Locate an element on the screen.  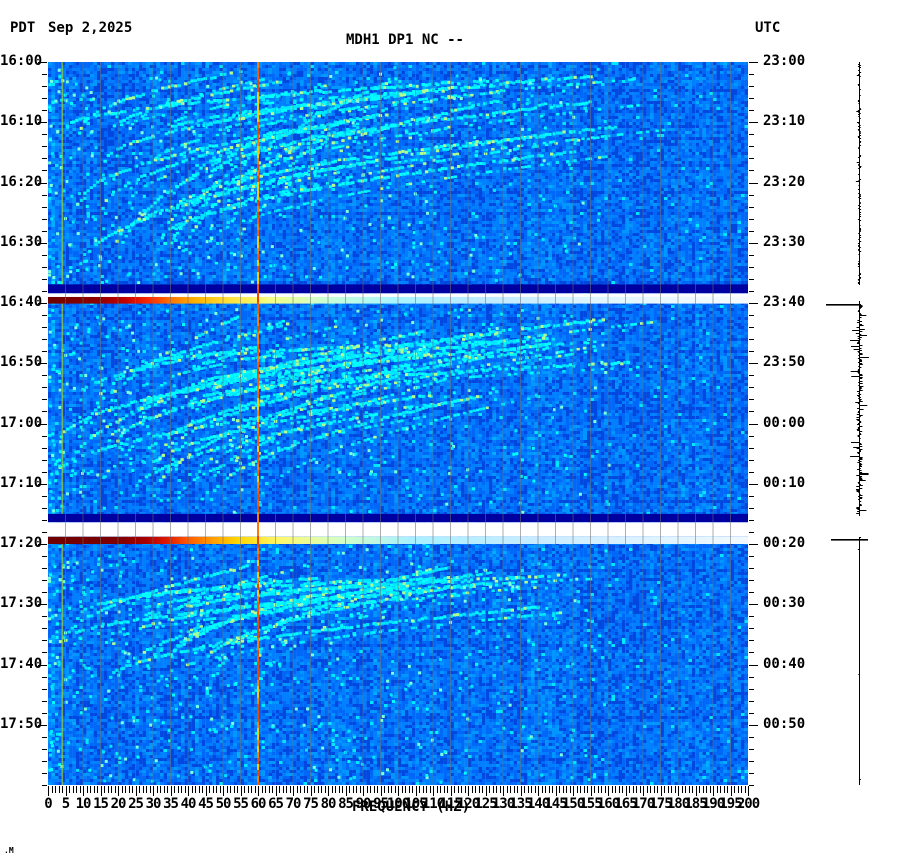
left-axis-time-label: 17:10 is located at coordinates (21, 482).